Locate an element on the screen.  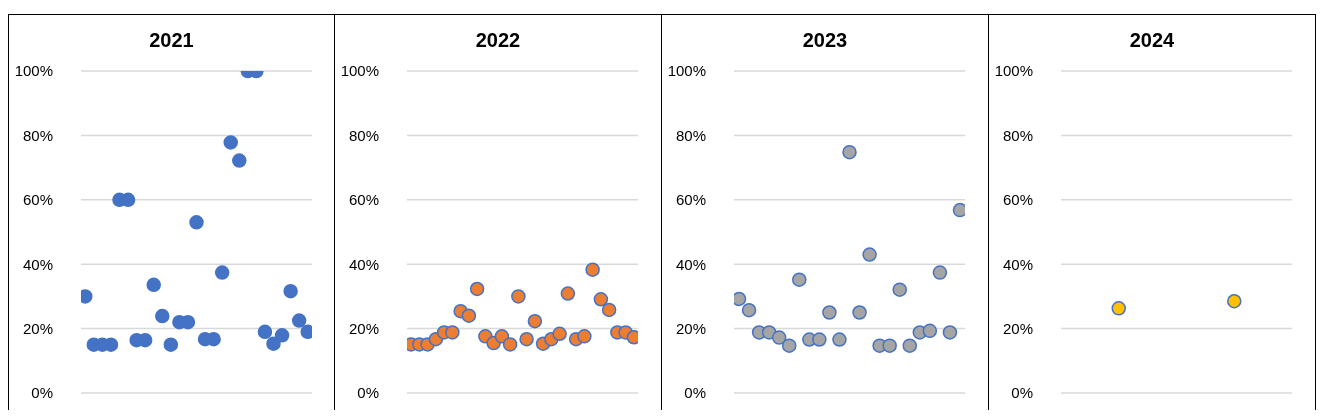
chart-title: 2022 is located at coordinates (498, 40).